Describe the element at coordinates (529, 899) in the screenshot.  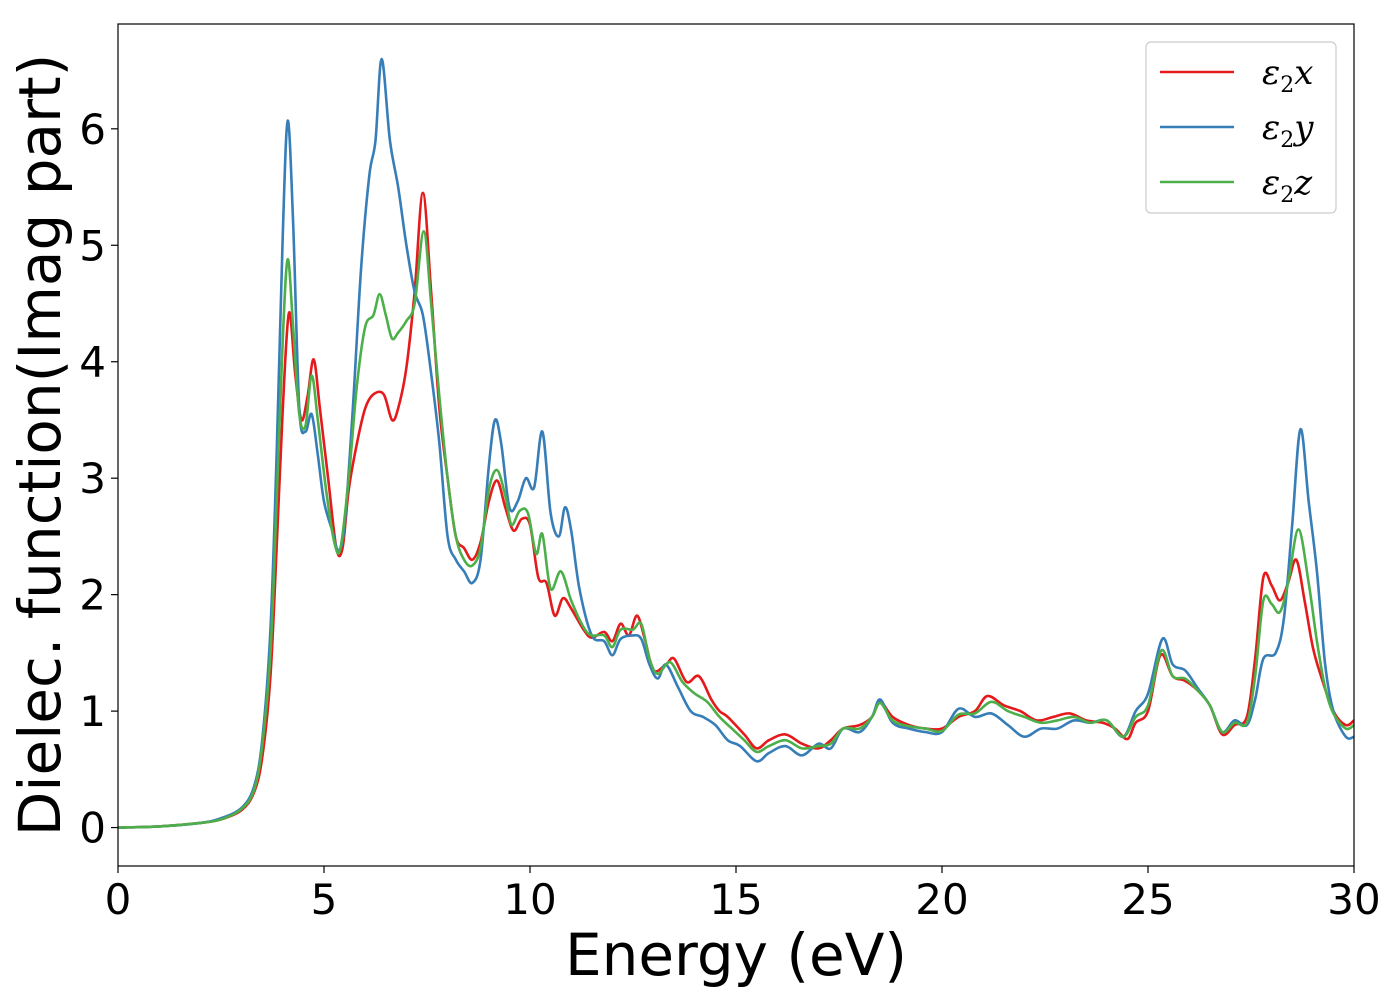
I see `x-tick-label: 10` at that location.